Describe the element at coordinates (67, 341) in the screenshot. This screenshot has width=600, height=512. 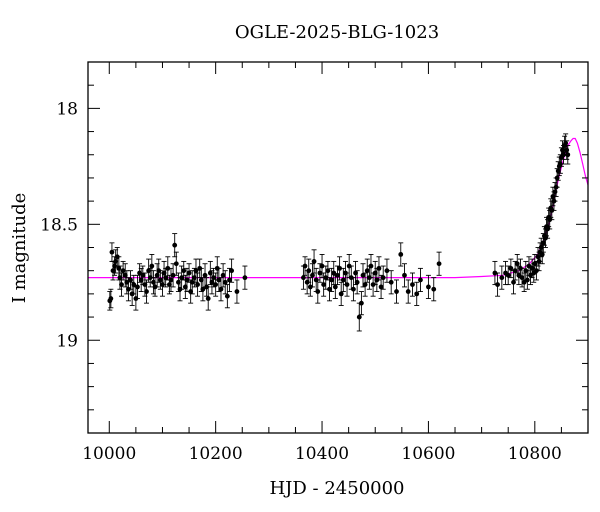
I see `y-tick-label: 19` at that location.